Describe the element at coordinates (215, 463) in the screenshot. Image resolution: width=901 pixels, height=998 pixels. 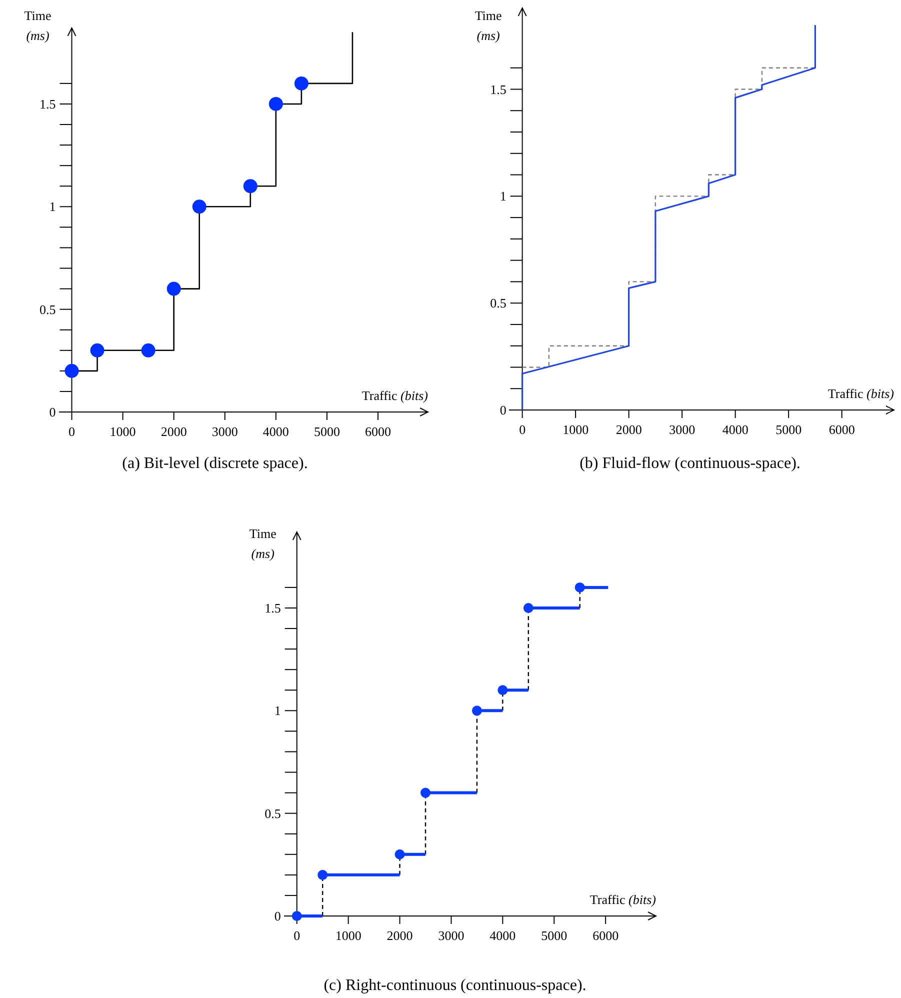
I see `text: (a) Bit-level (discrete space).` at that location.